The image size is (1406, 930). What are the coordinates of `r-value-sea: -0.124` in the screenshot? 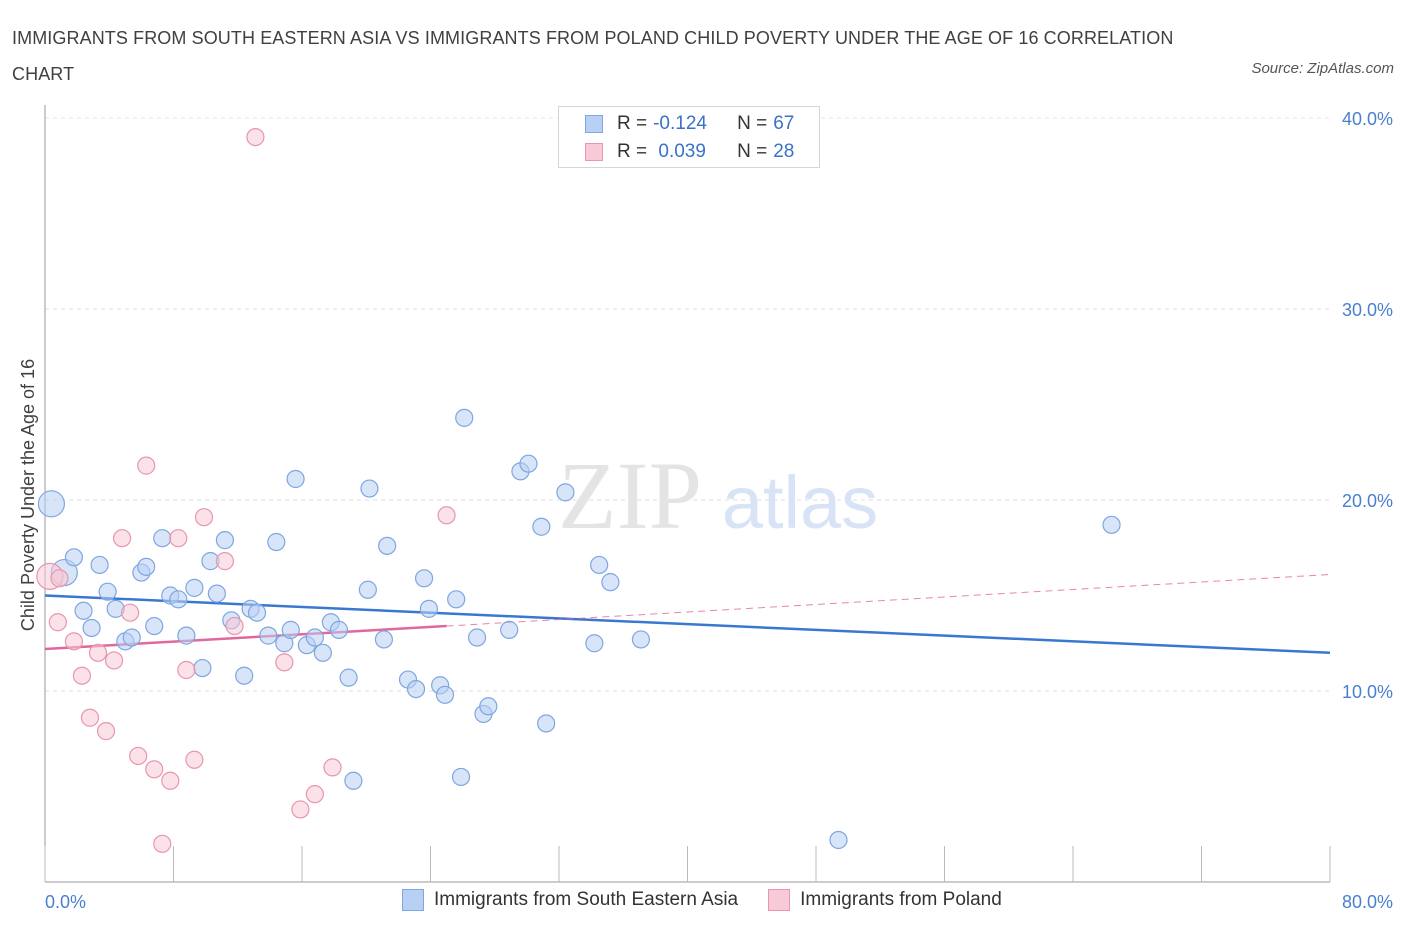 It's located at (680, 123).